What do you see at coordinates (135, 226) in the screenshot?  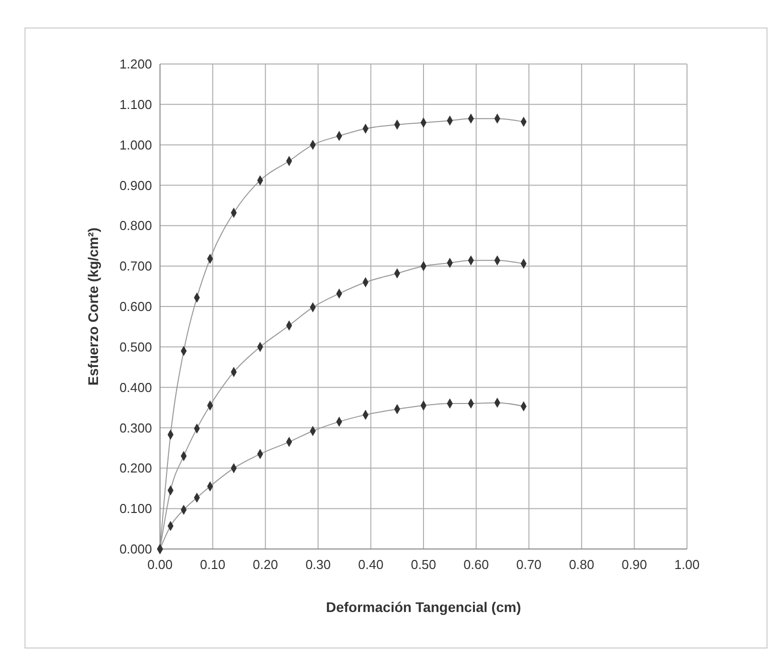 I see `y-tick-label: 0.800` at bounding box center [135, 226].